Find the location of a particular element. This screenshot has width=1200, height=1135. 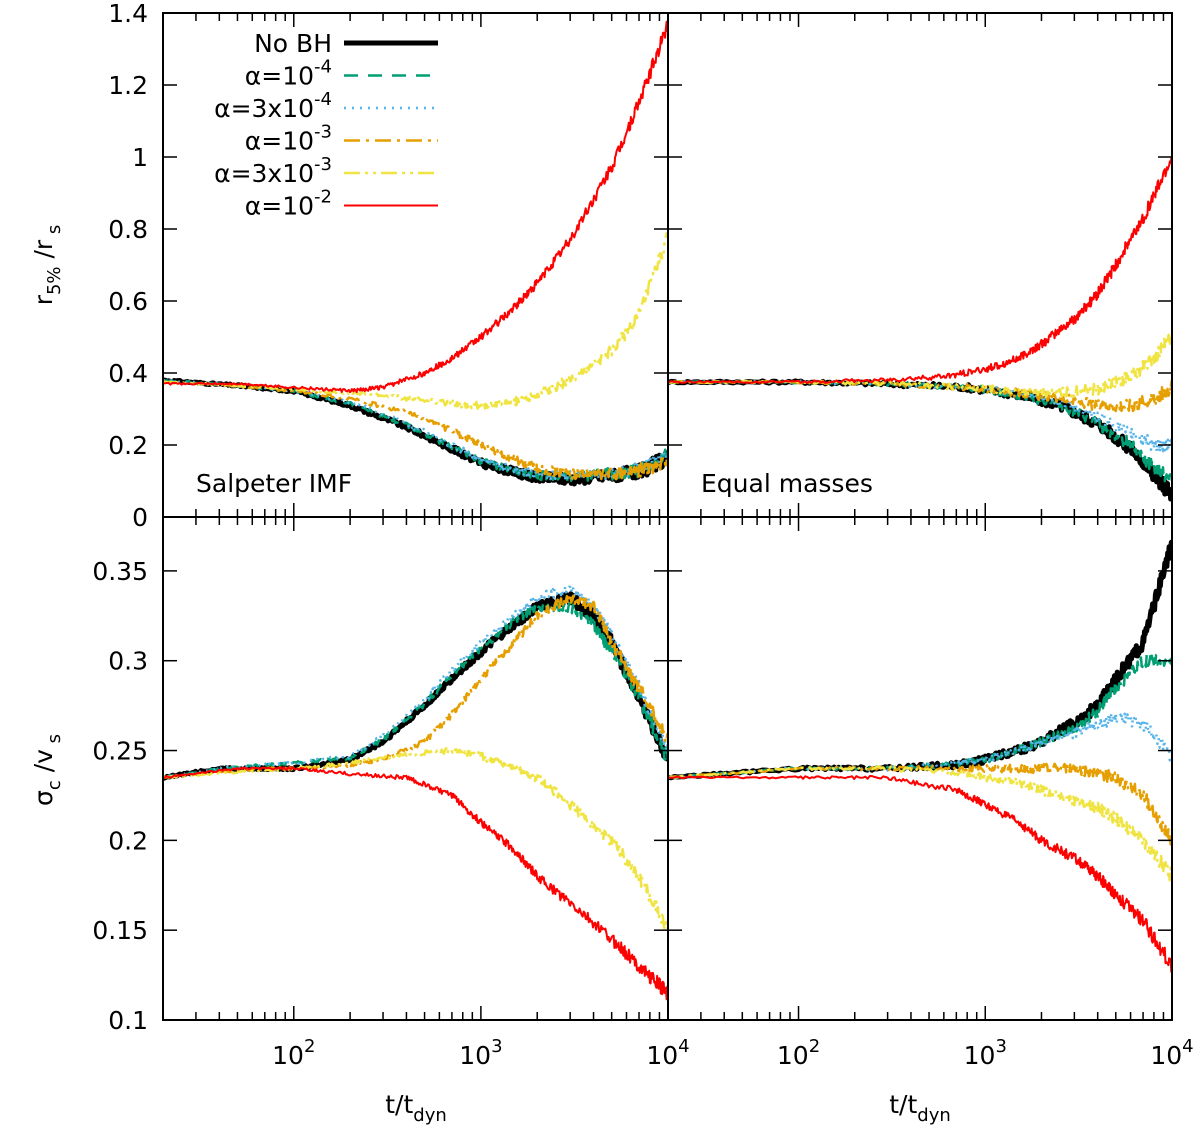

legend-item-a3e3: α=3x10-3 is located at coordinates (326, 171).